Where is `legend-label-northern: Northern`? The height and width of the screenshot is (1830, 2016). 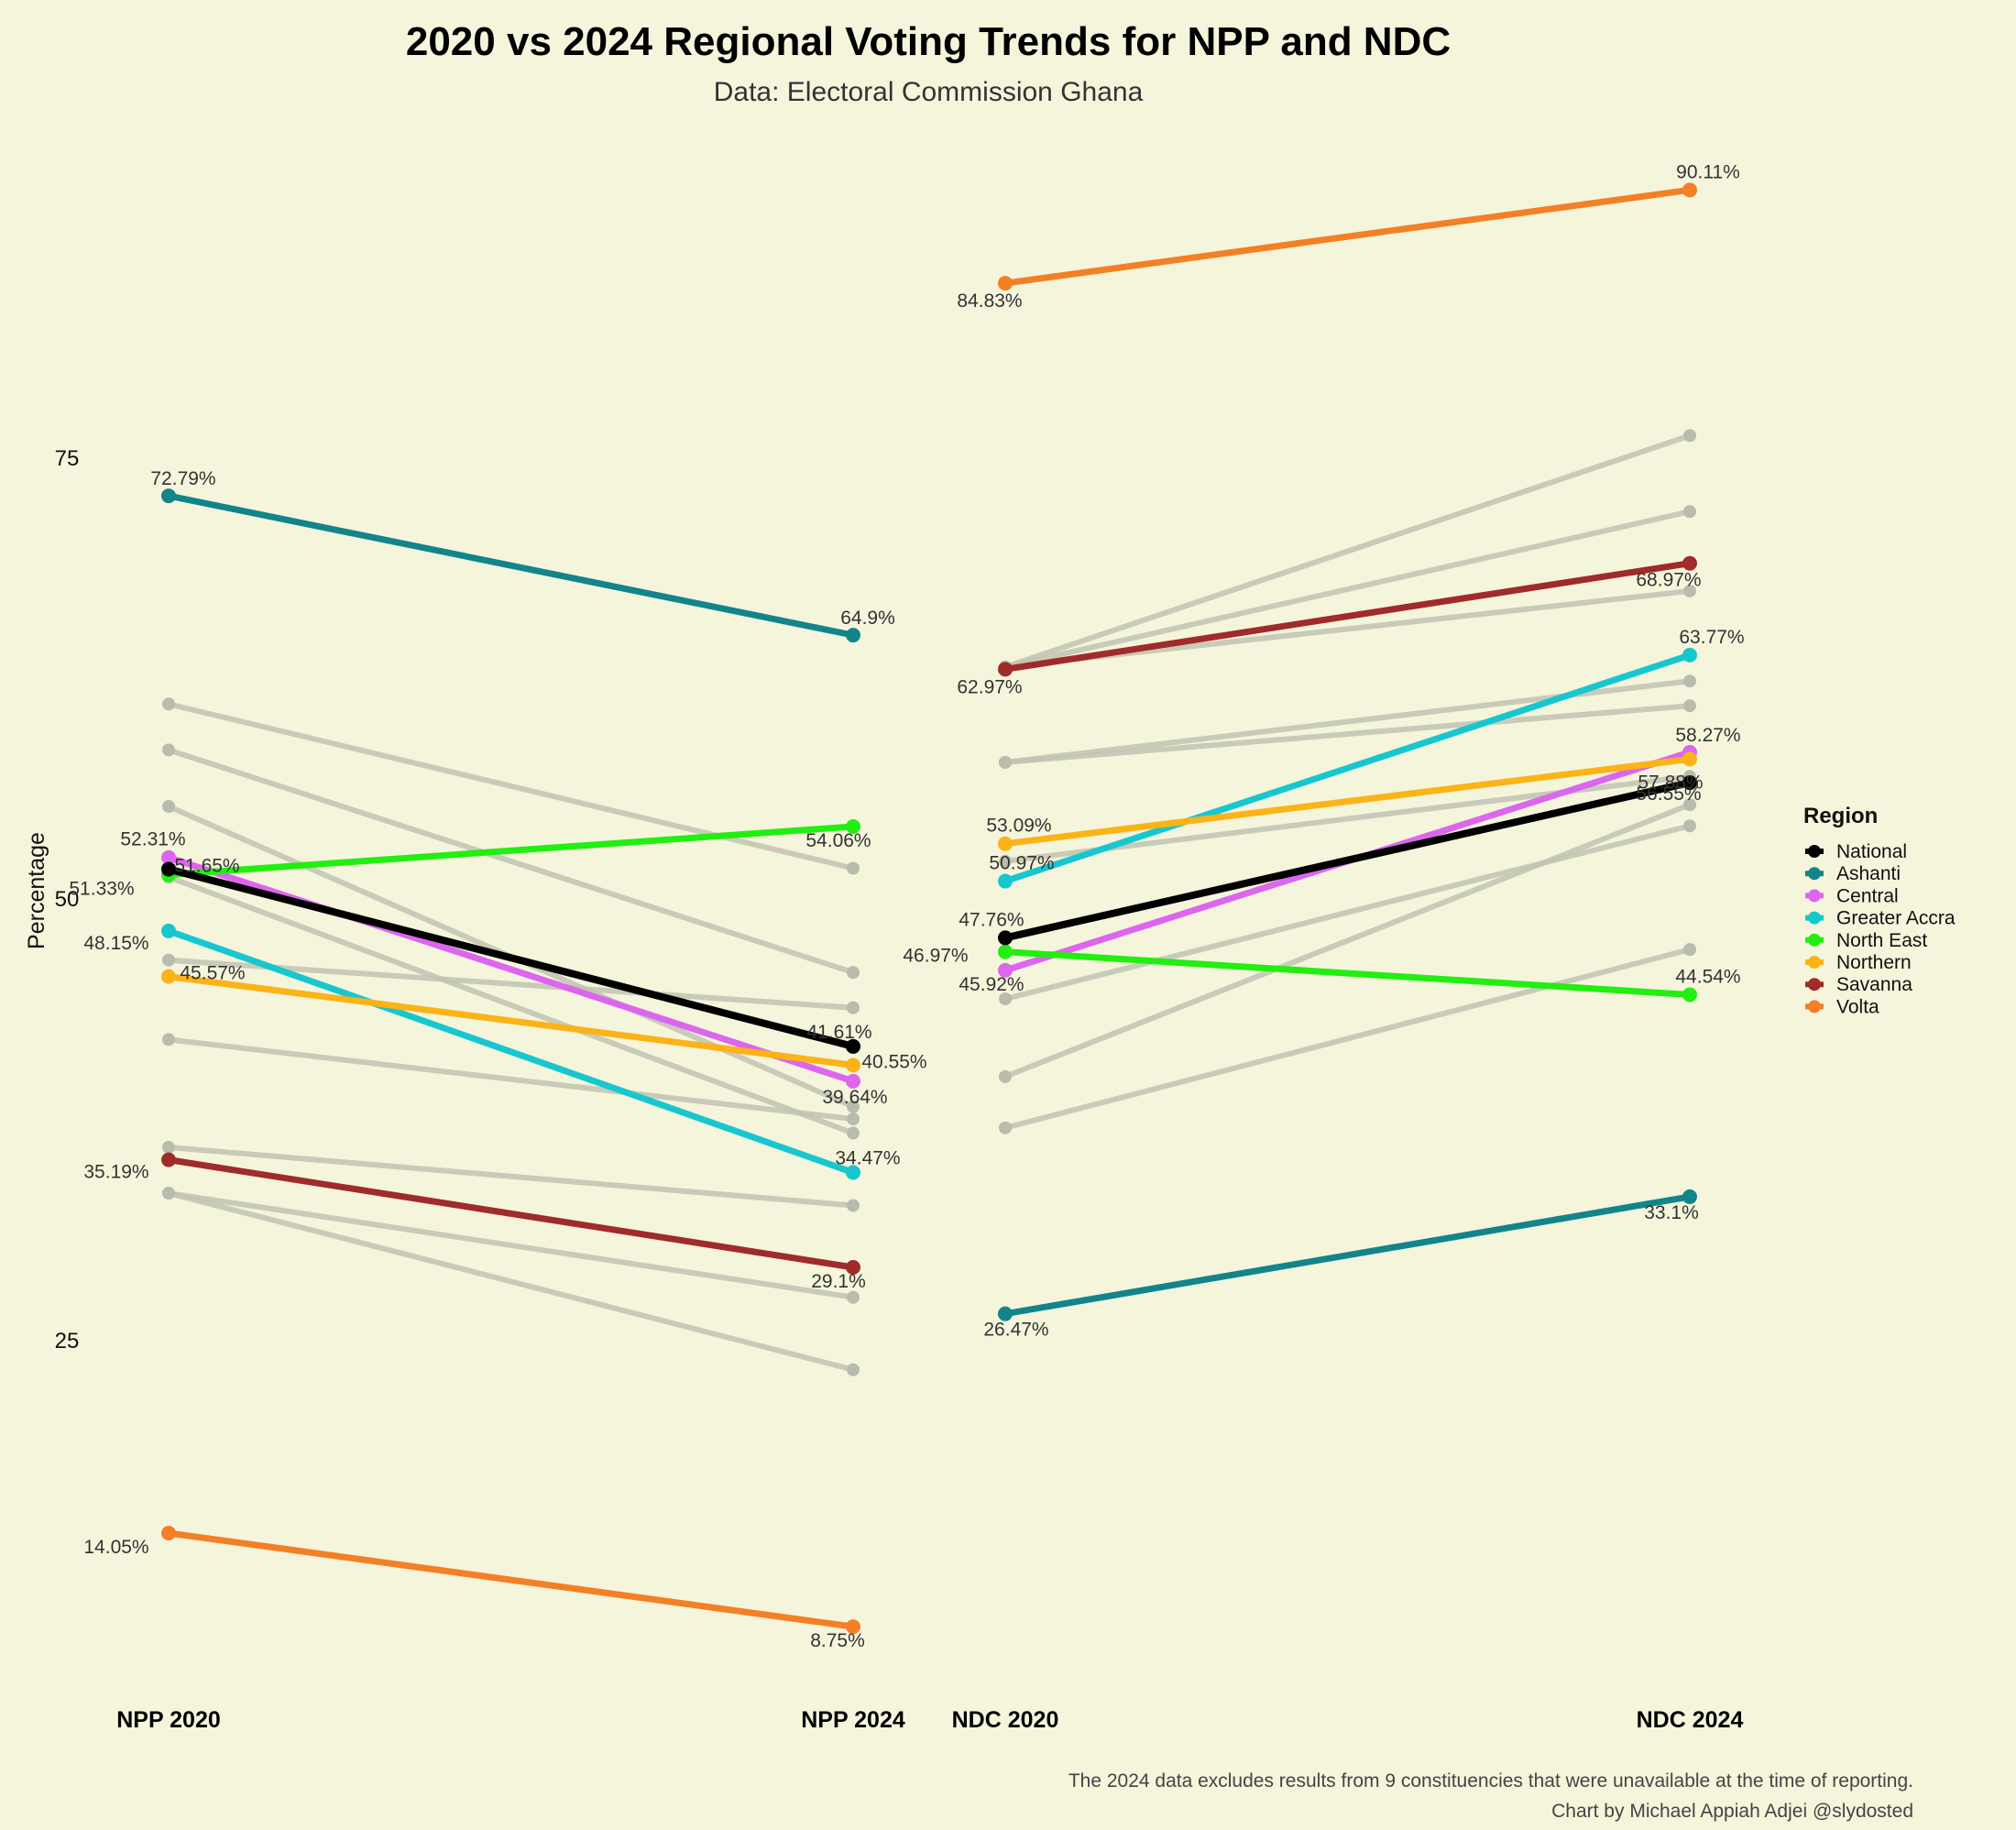 legend-label-northern: Northern is located at coordinates (1874, 962).